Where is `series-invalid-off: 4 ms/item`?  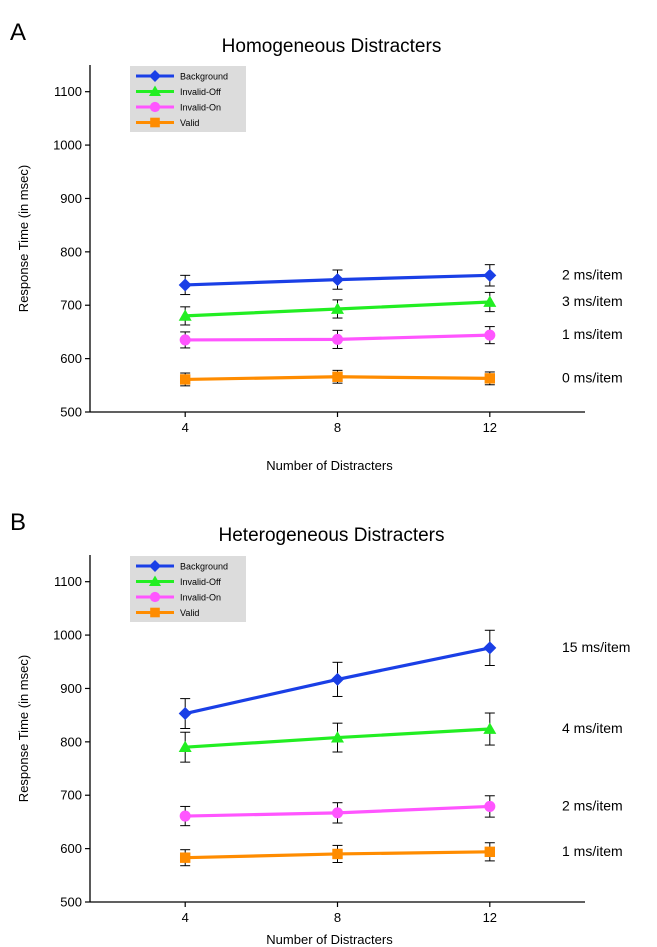
series-invalid-off: 4 ms/item is located at coordinates (400, 737).